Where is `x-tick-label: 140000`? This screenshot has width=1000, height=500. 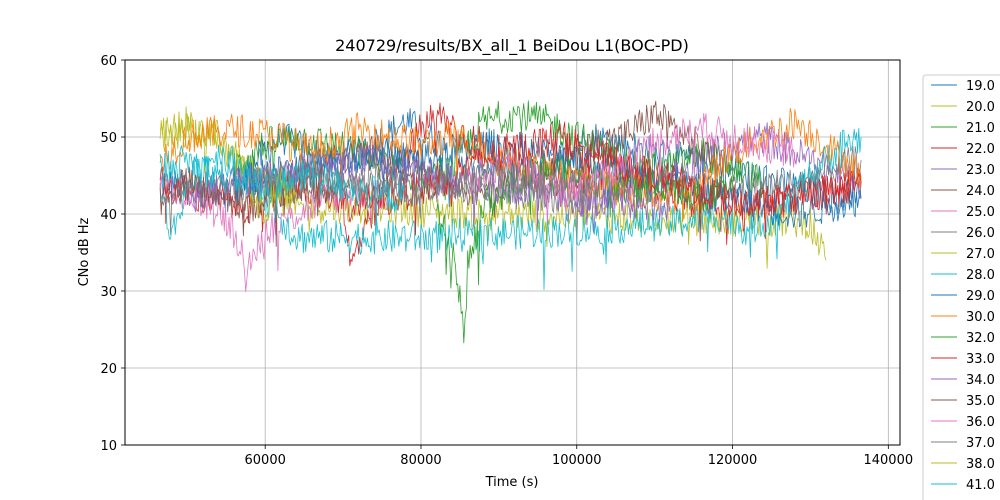 x-tick-label: 140000 is located at coordinates (888, 460).